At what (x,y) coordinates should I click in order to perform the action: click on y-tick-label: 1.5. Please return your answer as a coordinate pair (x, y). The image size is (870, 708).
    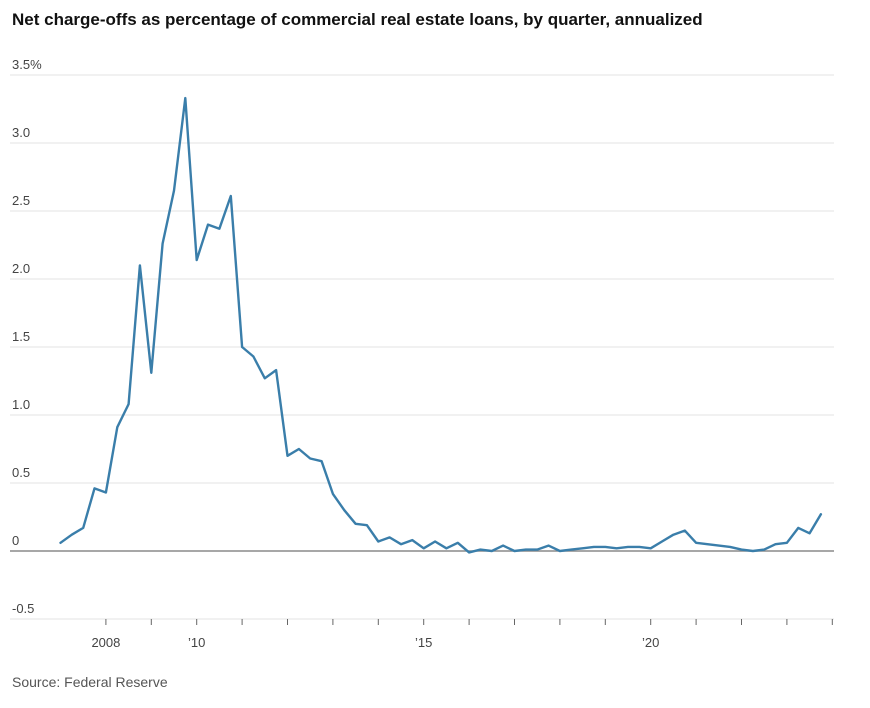
    Looking at the image, I should click on (21, 336).